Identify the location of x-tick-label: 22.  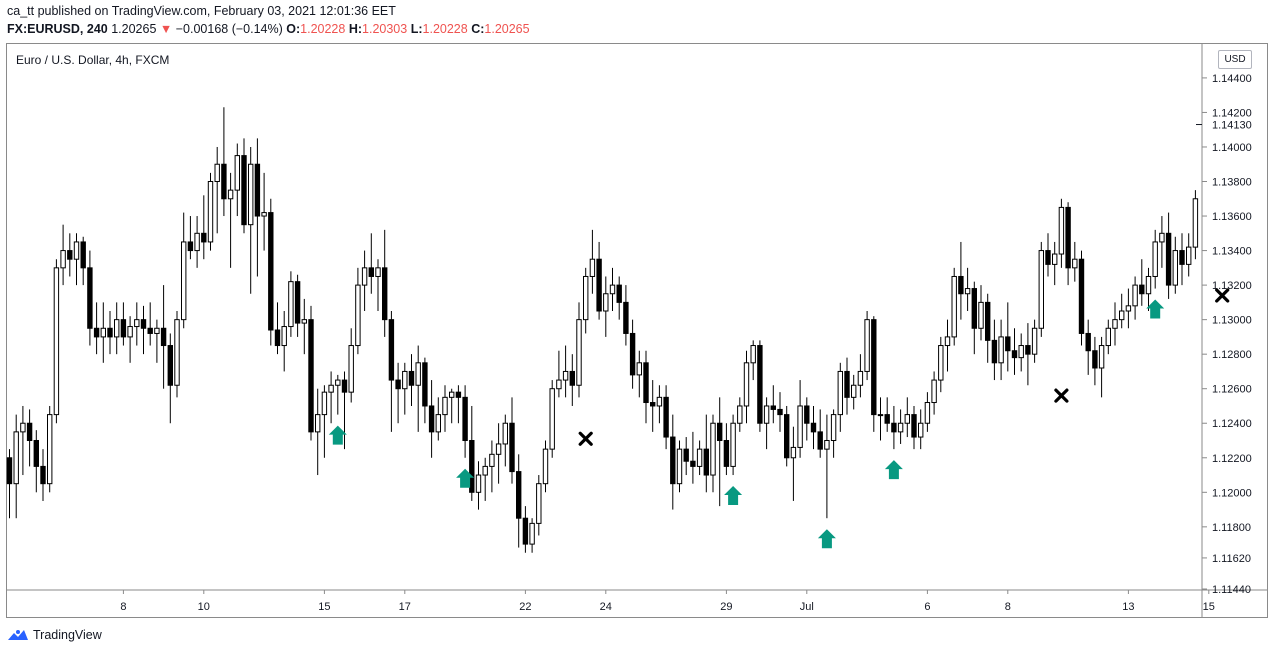
(525, 607).